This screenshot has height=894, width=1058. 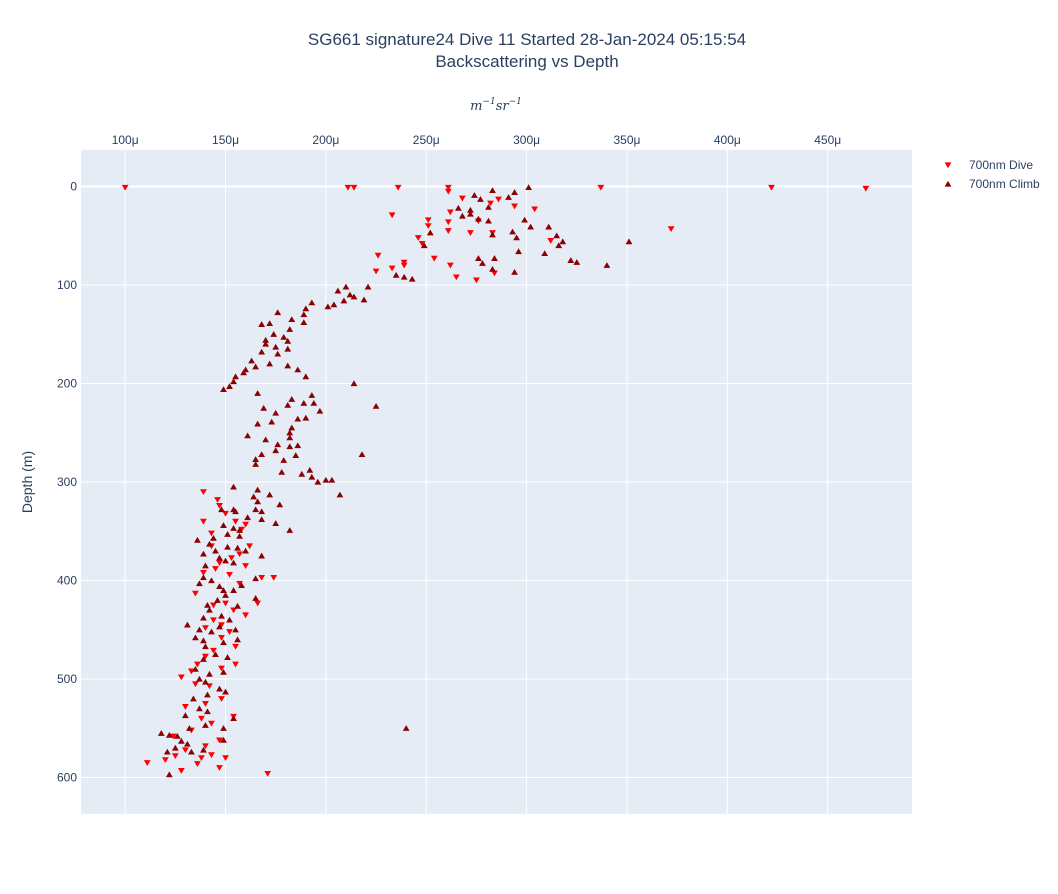 What do you see at coordinates (488, 102) in the screenshot?
I see `x-axis-title-exp1: −1` at bounding box center [488, 102].